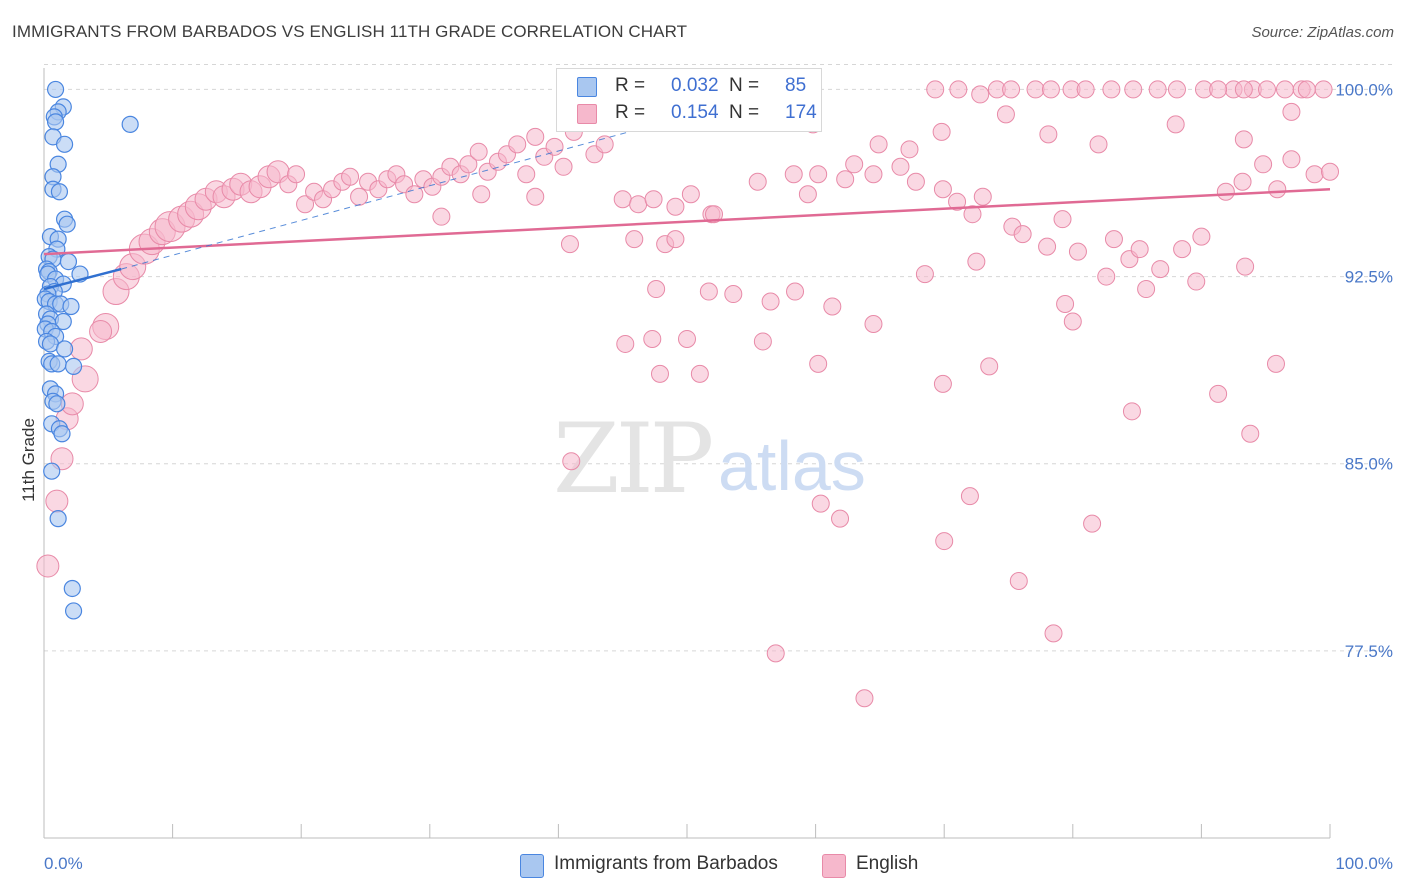  Describe the element at coordinates (630, 85) in the screenshot. I see `r-label: R =` at that location.